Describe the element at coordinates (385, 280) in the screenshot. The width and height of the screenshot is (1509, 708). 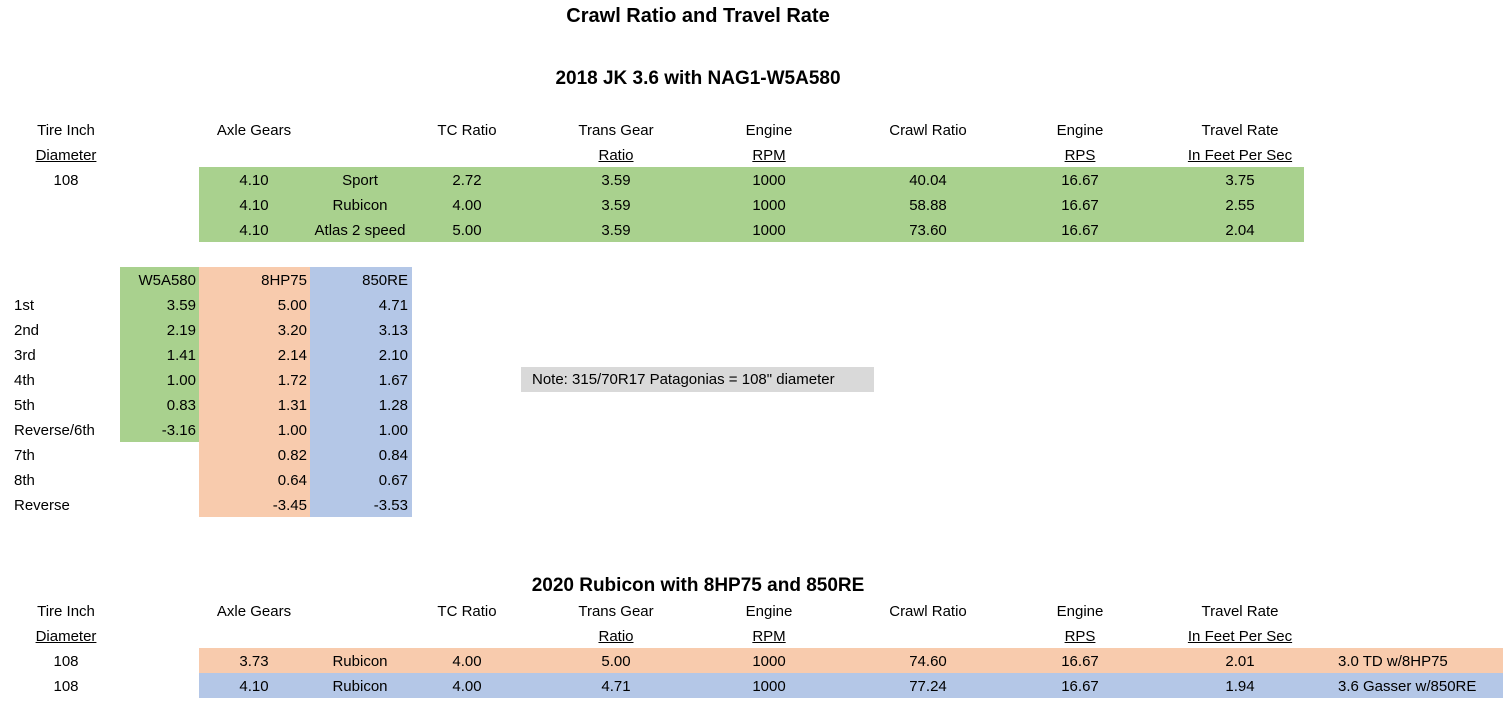
I see `gear-col-header-850re: 850RE` at that location.